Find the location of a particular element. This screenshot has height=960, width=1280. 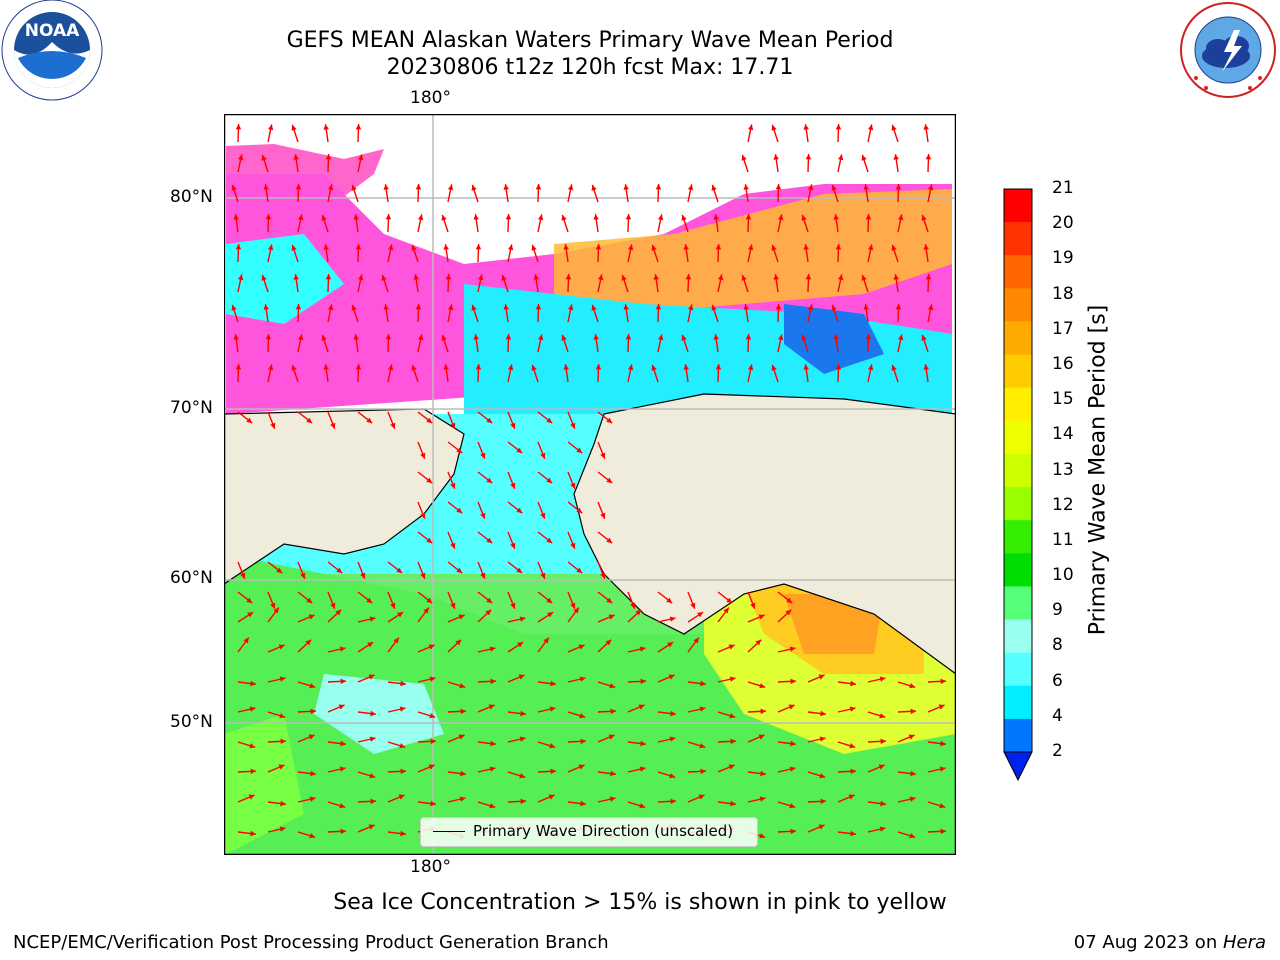

lat-label-60: 60°N is located at coordinates (191, 578).